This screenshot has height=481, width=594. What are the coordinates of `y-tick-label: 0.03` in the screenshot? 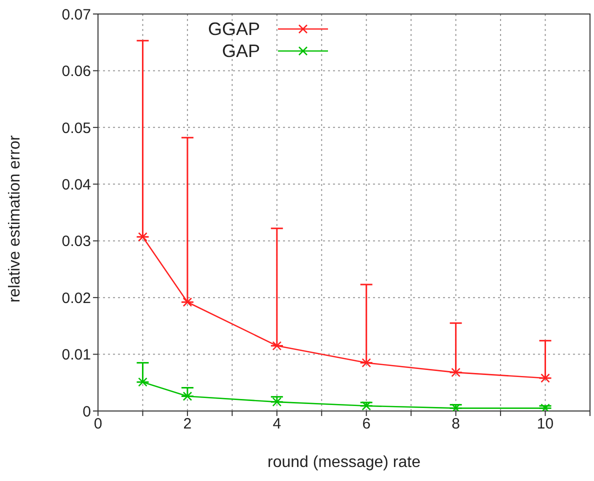 It's located at (76, 241).